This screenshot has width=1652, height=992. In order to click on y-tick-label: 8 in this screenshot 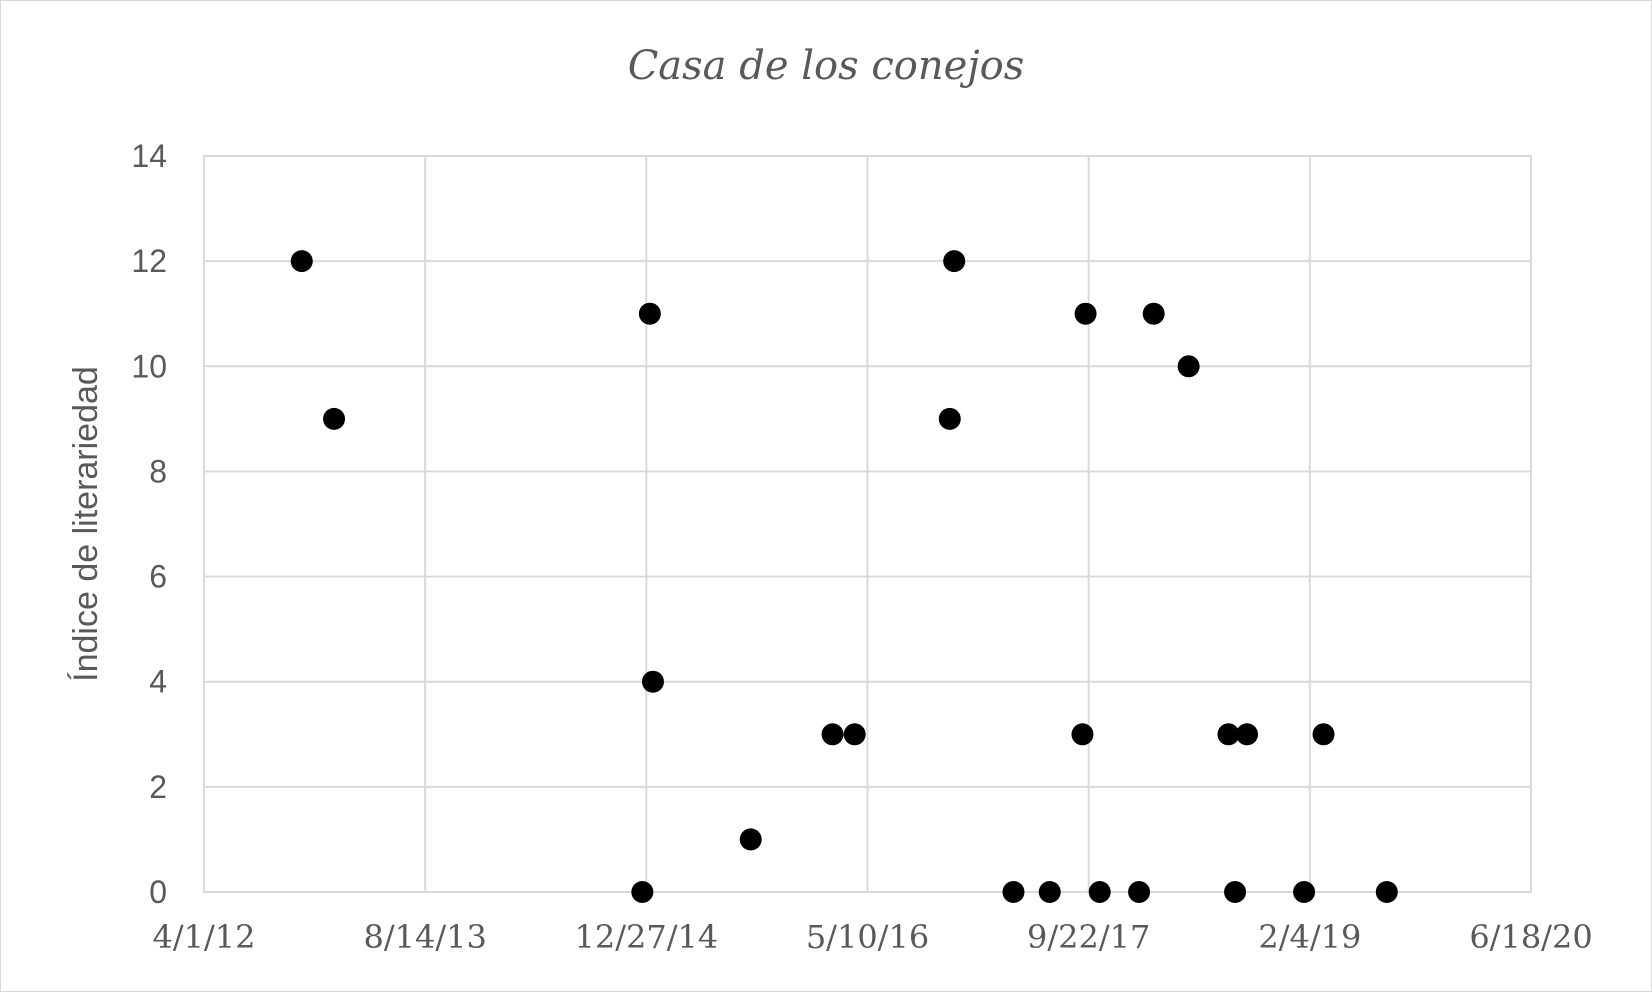, I will do `click(158, 471)`.